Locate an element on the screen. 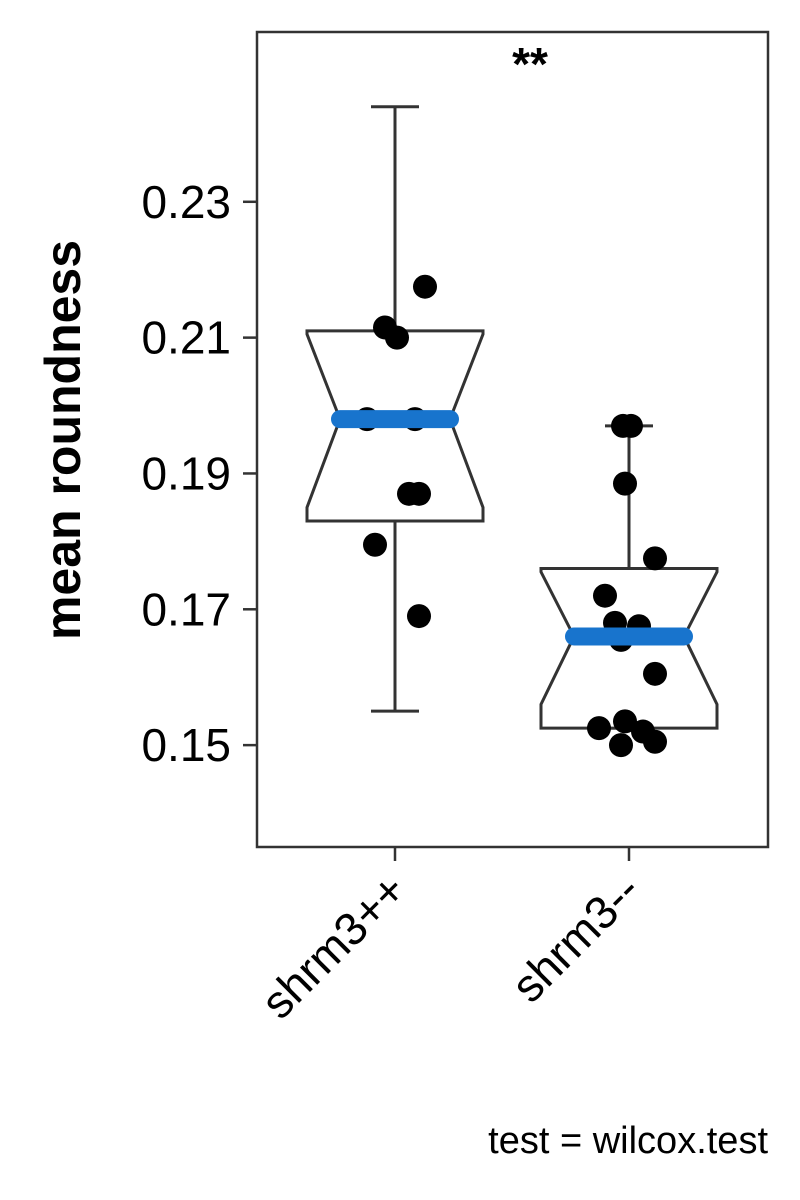 The image size is (800, 1200). test-caption: test = wilcox.test is located at coordinates (628, 1141).